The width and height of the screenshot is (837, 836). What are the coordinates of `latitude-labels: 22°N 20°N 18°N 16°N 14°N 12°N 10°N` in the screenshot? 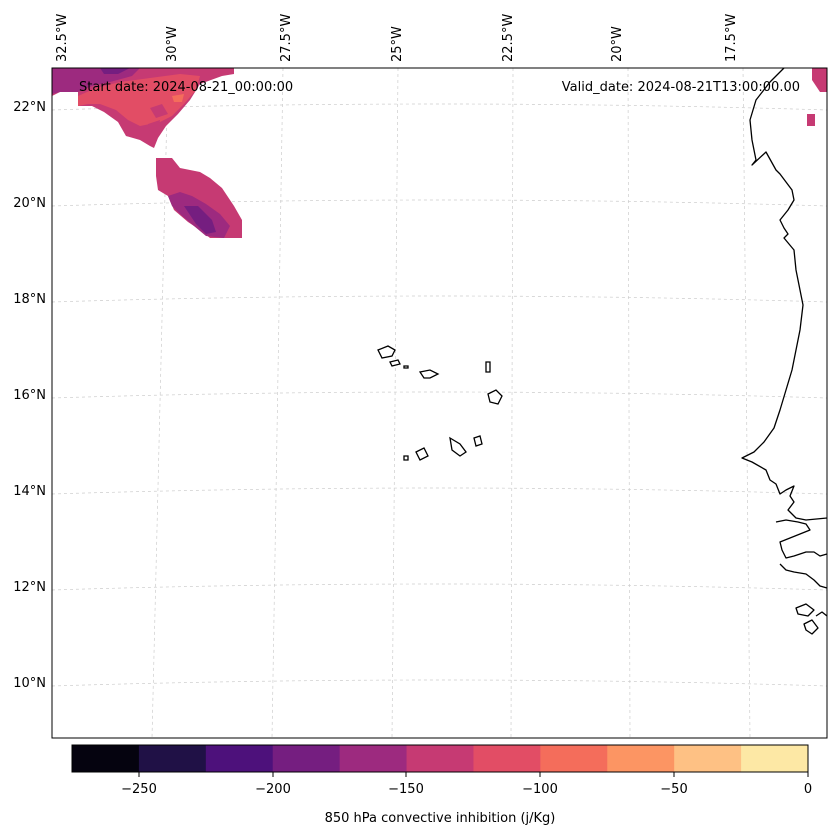 It's located at (29, 395).